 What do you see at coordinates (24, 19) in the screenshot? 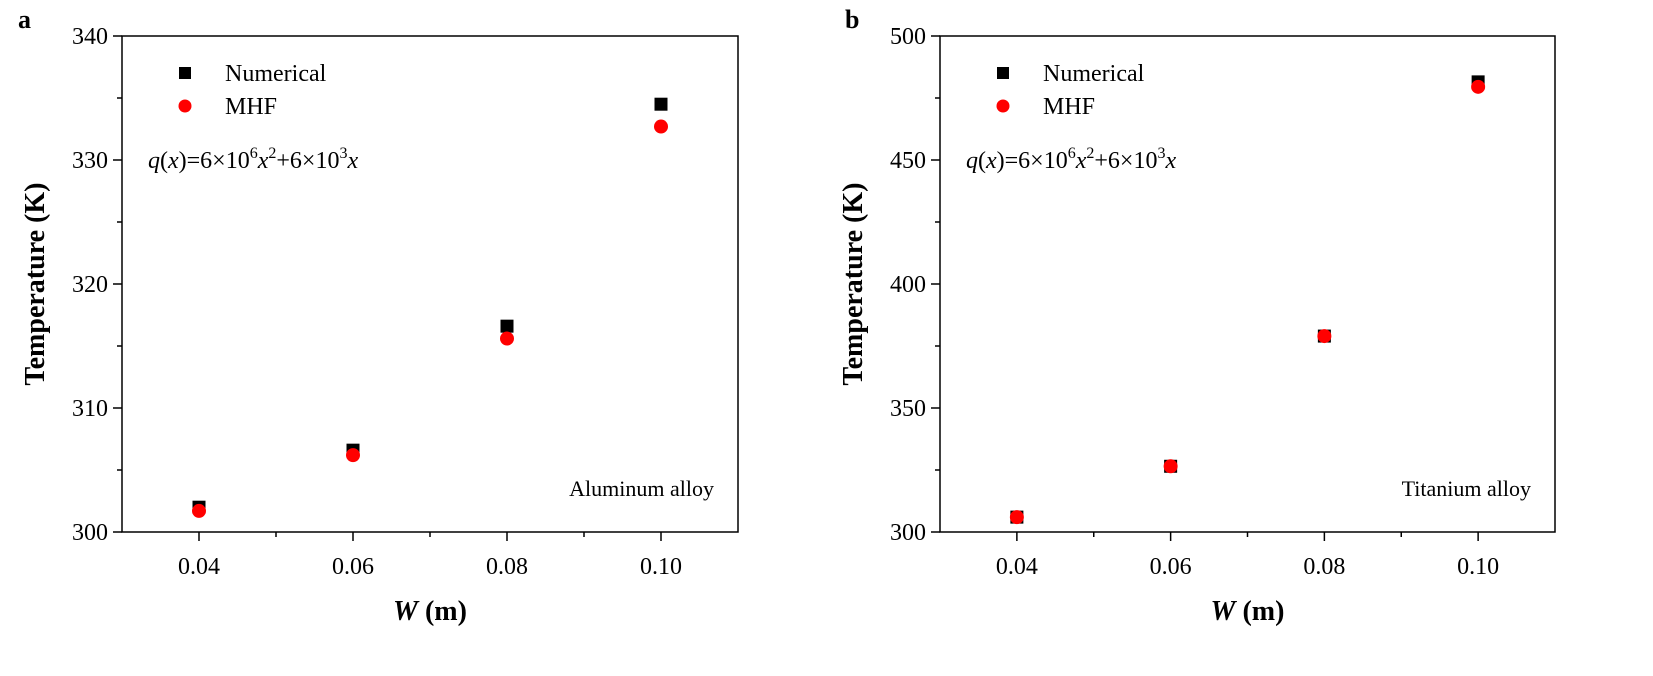
I see `panel-label: a` at bounding box center [24, 19].